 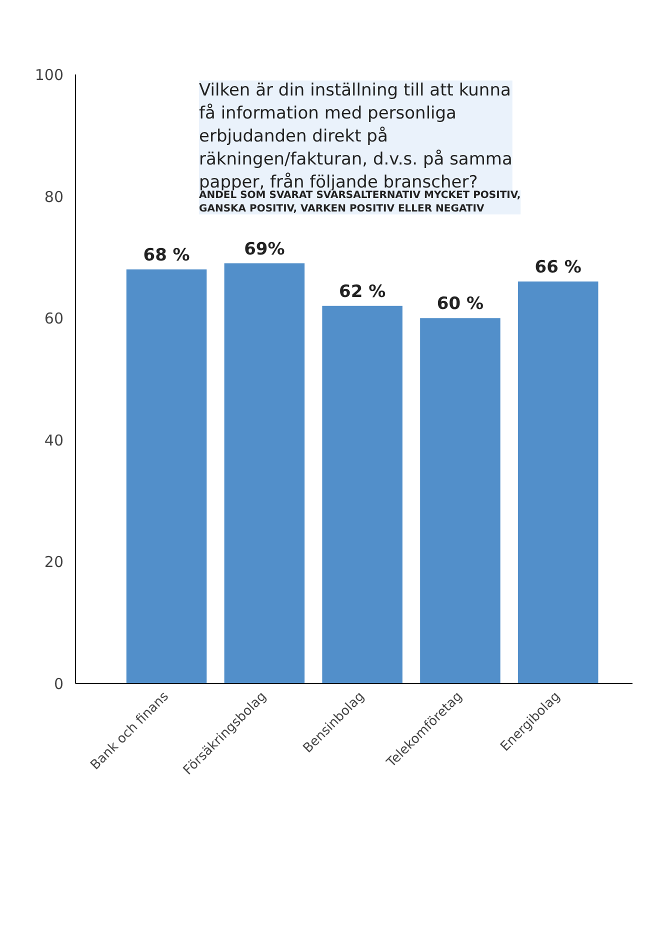 I want to click on data-label: 66 %, so click(x=558, y=268).